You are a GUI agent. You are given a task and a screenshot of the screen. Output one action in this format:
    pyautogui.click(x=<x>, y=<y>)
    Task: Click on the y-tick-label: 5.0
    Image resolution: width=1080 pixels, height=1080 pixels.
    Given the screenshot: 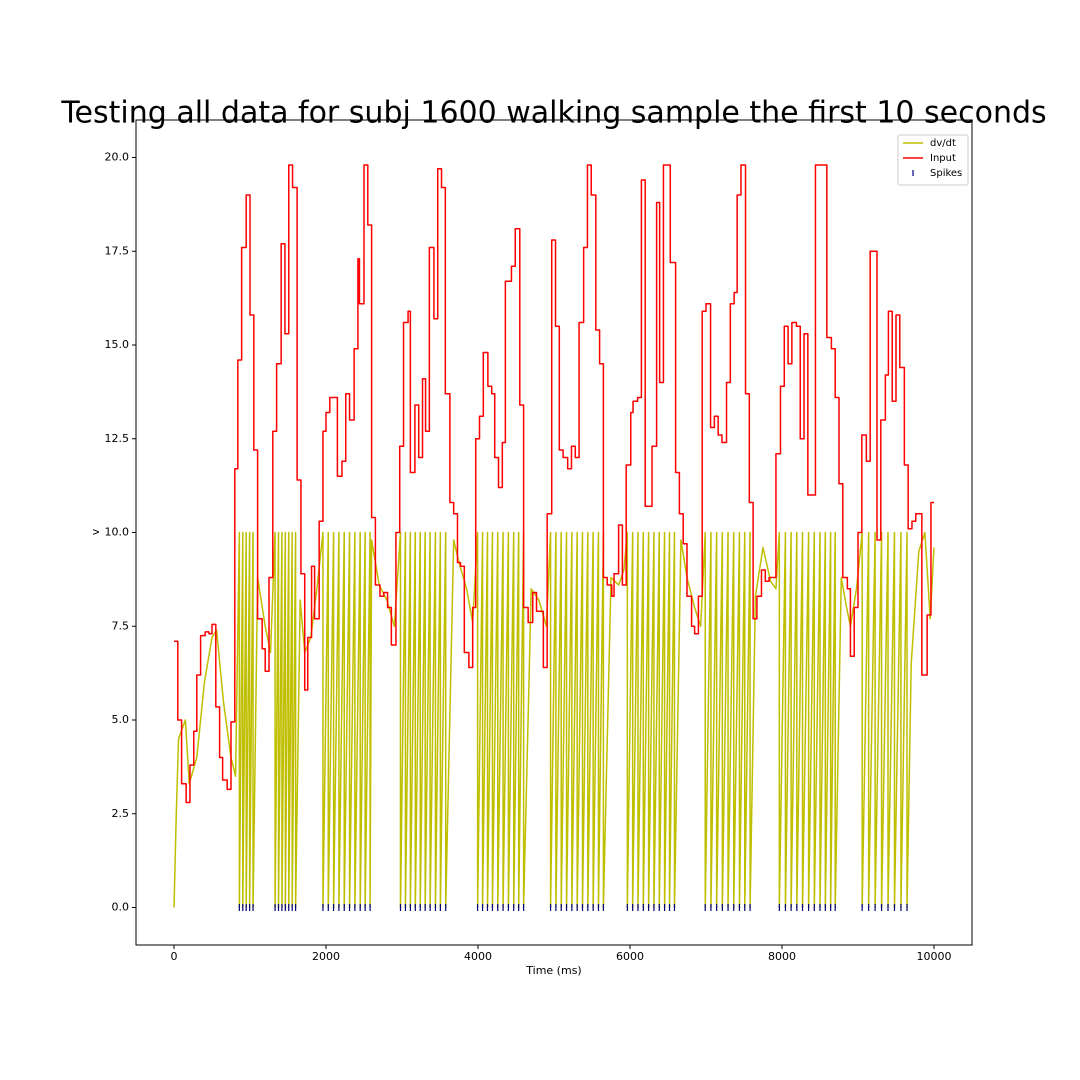 What is the action you would take?
    pyautogui.click(x=121, y=719)
    